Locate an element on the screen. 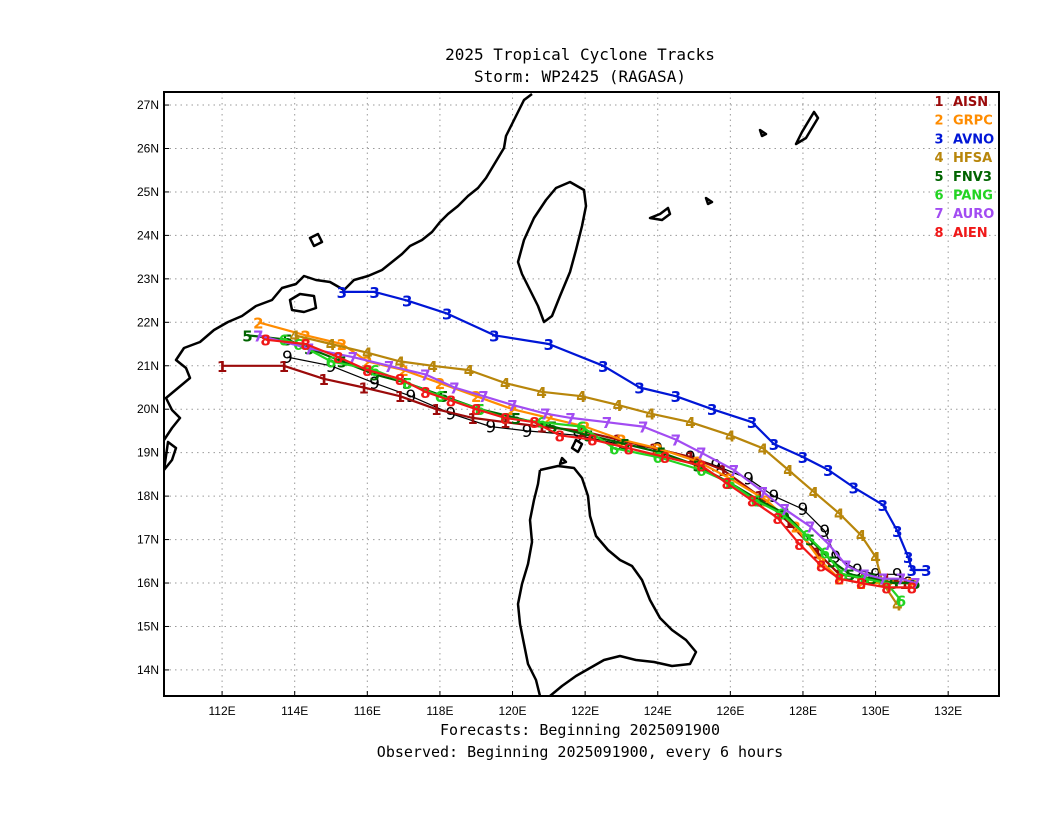  legend-number: 8 is located at coordinates (938, 233).